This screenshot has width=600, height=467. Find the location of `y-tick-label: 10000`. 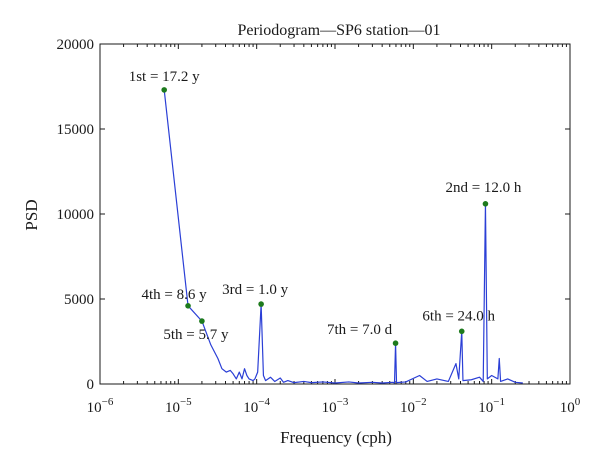

y-tick-label: 10000 is located at coordinates (76, 215).